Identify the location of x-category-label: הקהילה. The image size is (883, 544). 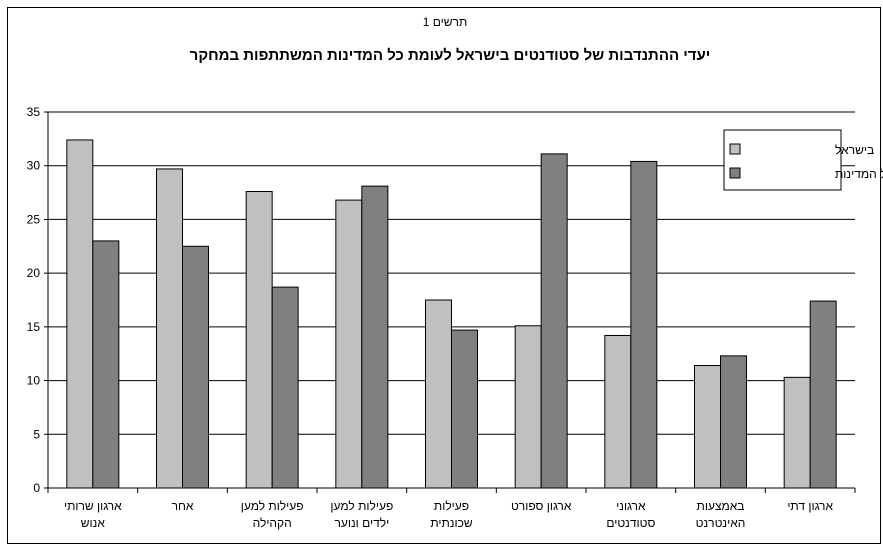
(272, 523).